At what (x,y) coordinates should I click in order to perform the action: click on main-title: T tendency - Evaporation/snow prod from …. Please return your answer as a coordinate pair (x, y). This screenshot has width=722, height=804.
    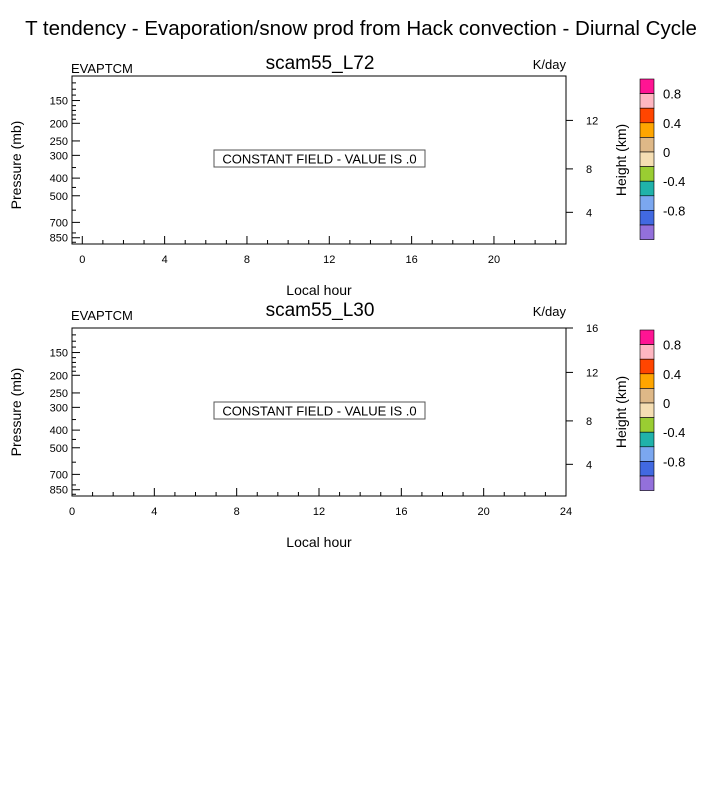
    Looking at the image, I should click on (361, 28).